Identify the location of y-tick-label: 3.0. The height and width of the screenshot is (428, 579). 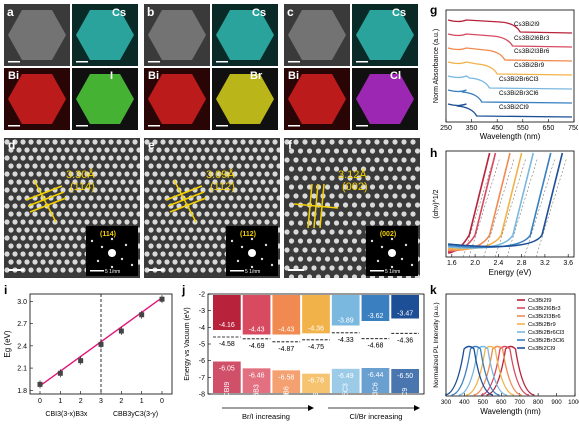
(22, 302).